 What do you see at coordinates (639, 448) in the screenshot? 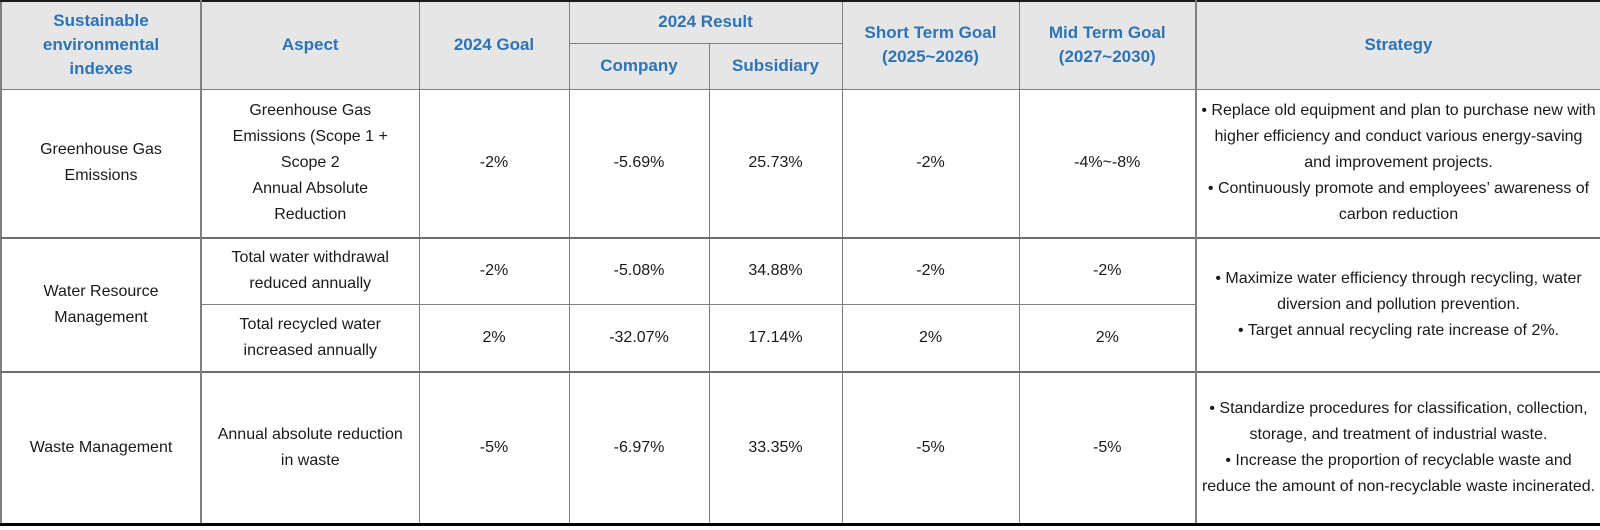
I see `company-result-cell: -6.97%` at bounding box center [639, 448].